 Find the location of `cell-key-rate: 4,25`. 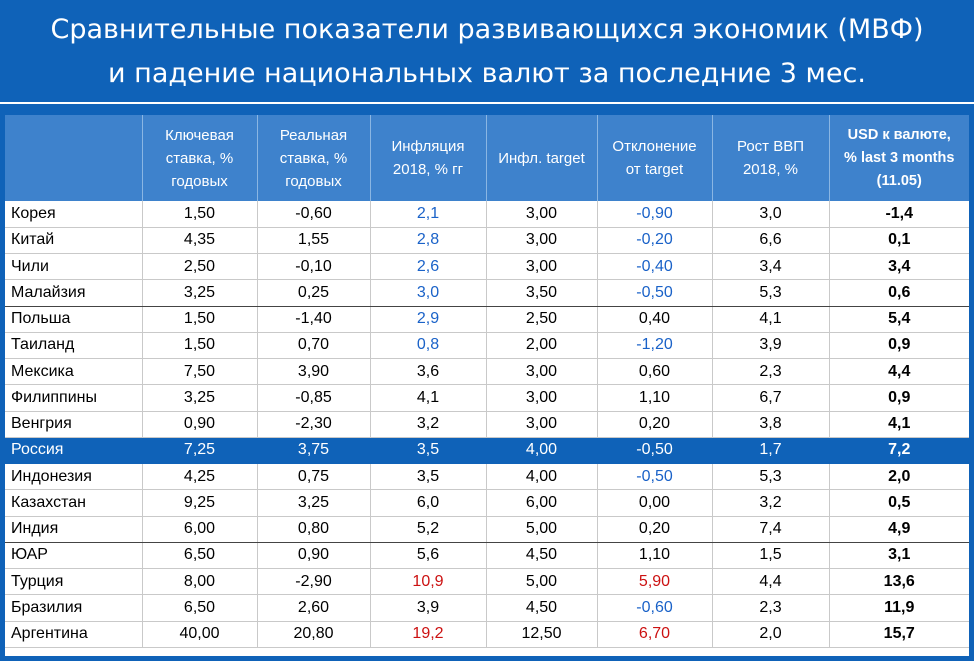

cell-key-rate: 4,25 is located at coordinates (199, 477).